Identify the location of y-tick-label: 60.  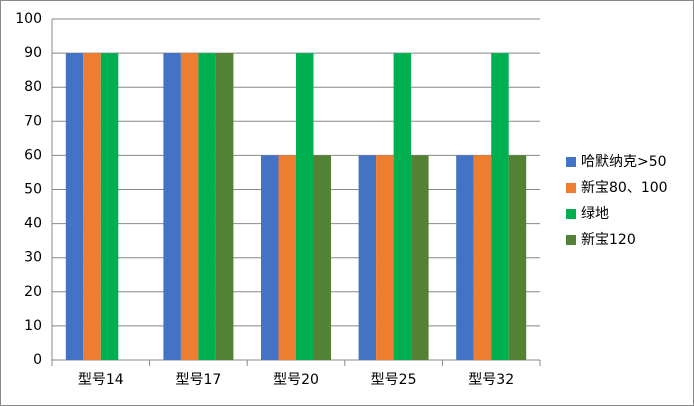
(33, 155).